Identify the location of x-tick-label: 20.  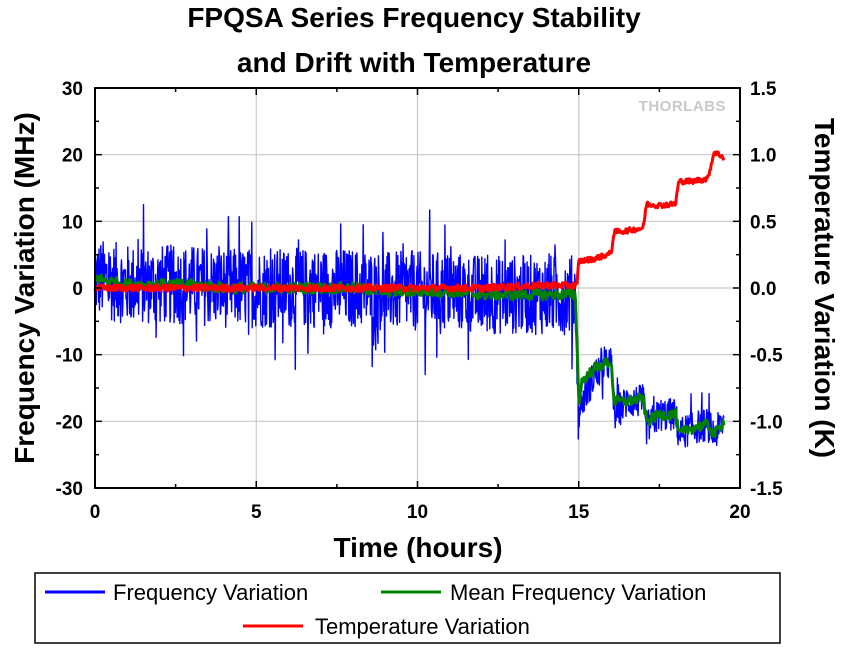
(739, 512).